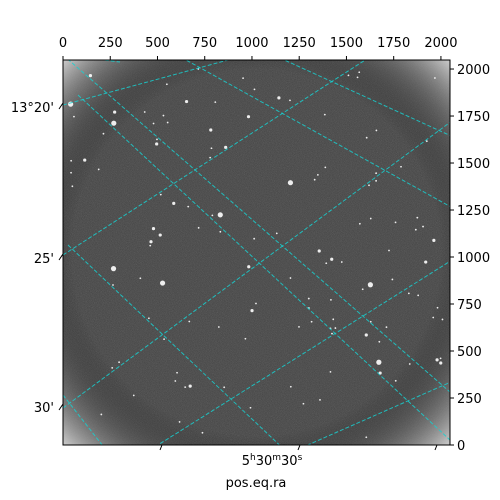 This screenshot has width=500, height=500. What do you see at coordinates (44, 259) in the screenshot?
I see `dec-tick-label: 25'` at bounding box center [44, 259].